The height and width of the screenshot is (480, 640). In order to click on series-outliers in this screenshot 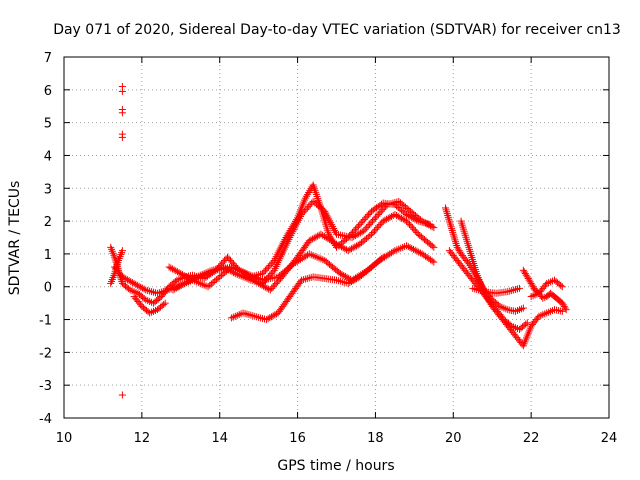, I will do `click(122, 241)`.